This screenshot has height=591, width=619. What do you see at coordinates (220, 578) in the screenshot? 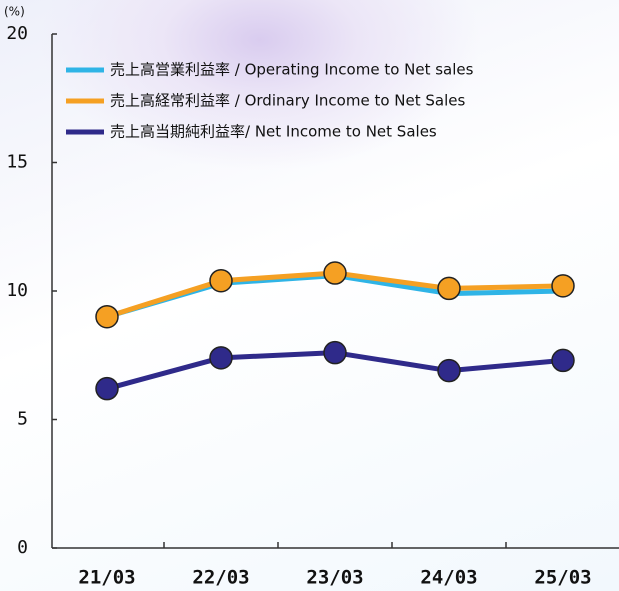
I see `x-tick-label: 22/03` at bounding box center [220, 578].